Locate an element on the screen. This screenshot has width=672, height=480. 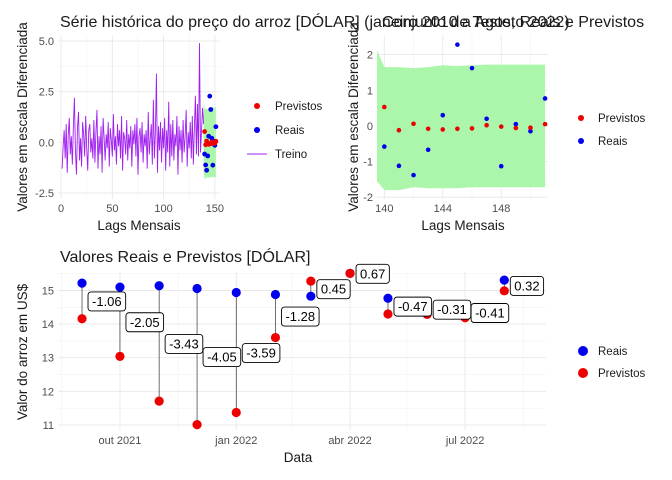
test-interval-band is located at coordinates (461, 120).